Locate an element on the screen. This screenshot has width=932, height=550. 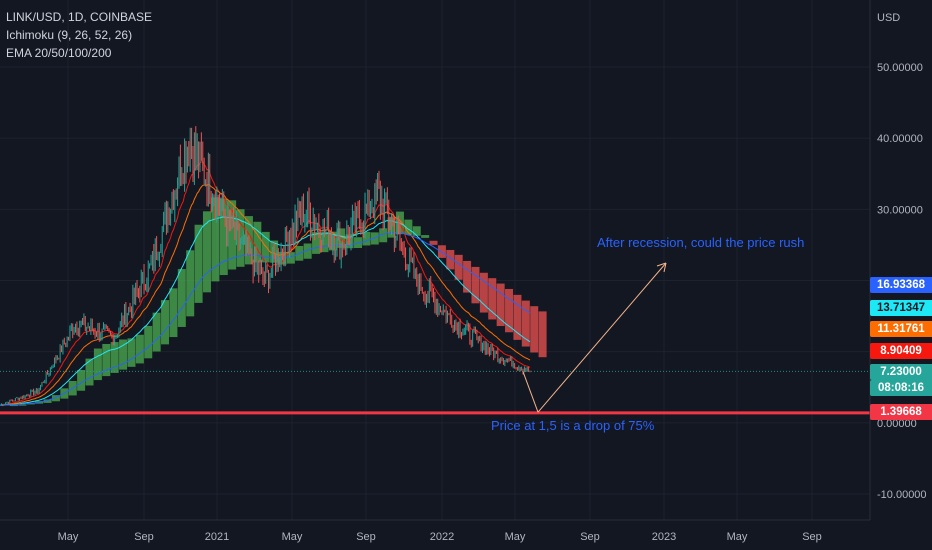
y-tick-label: -10.00000 is located at coordinates (902, 495).